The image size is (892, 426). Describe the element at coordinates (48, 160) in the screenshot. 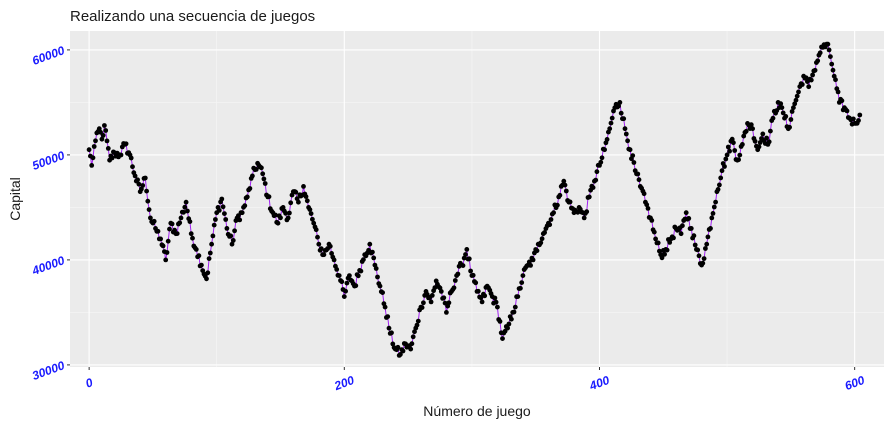

I see `y-tick-label: 50000` at that location.